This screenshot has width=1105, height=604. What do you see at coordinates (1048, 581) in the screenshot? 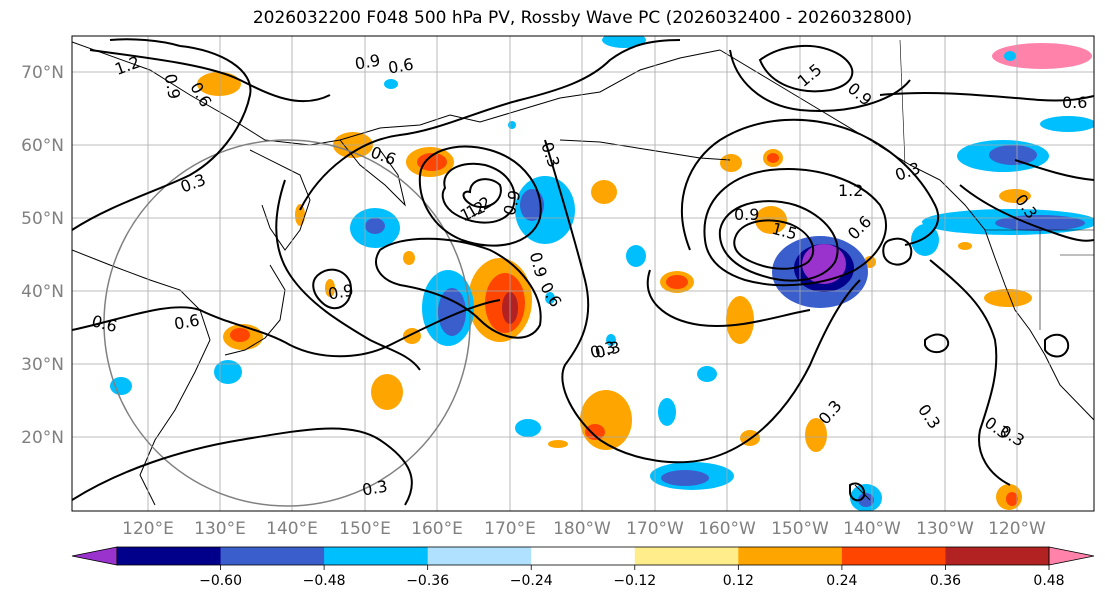
I see `colorbar-tick-label: 0.48` at bounding box center [1048, 581].